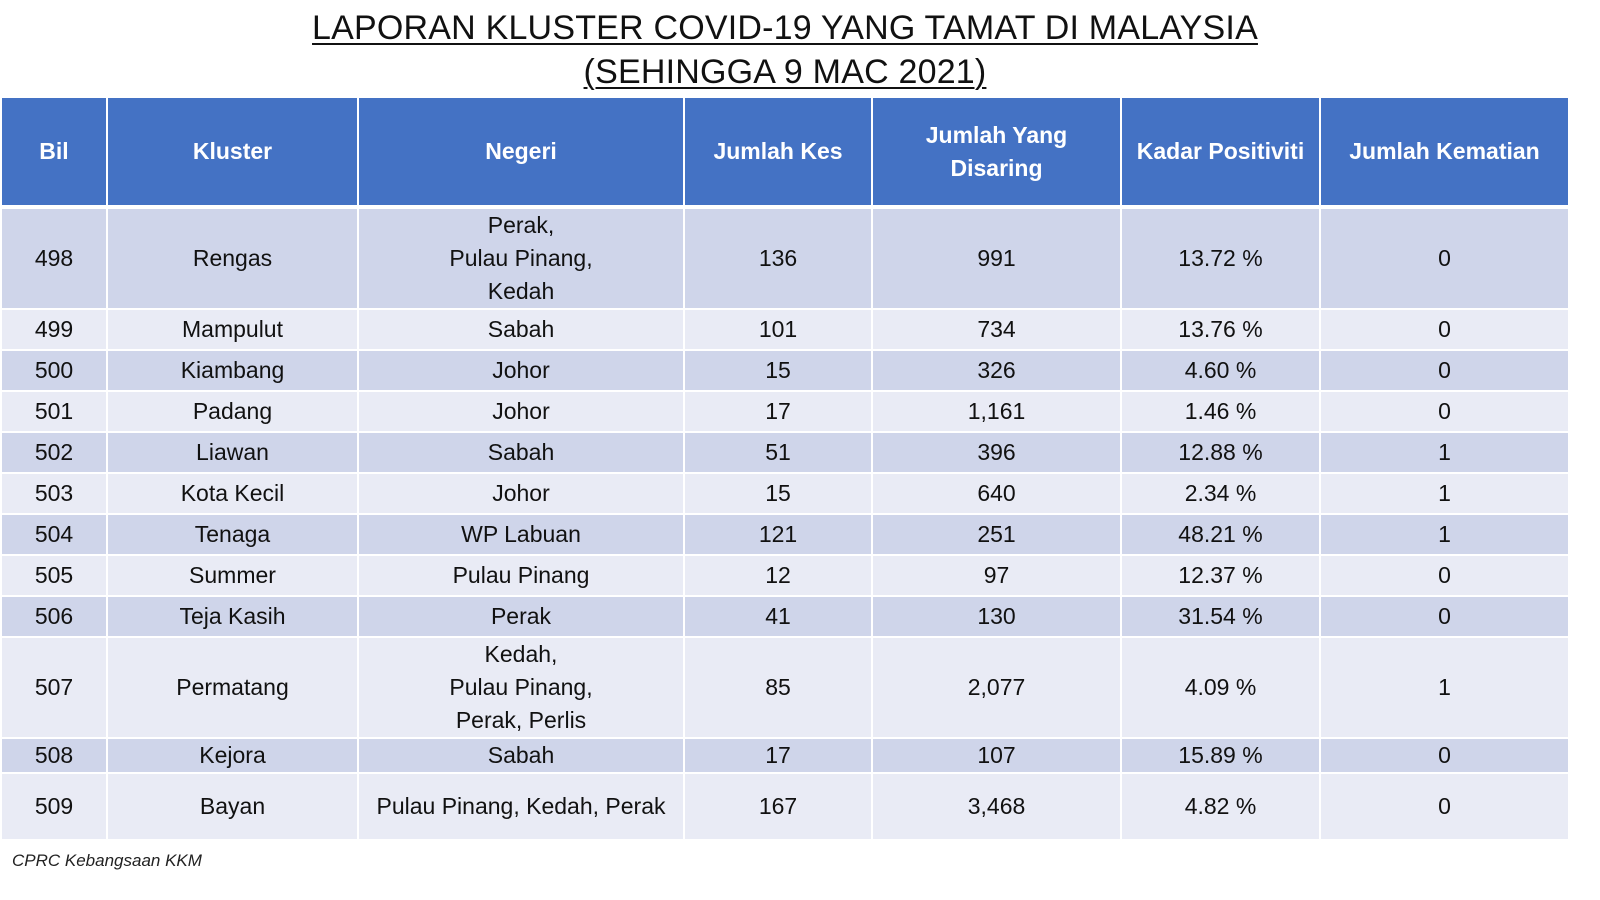  What do you see at coordinates (54, 452) in the screenshot?
I see `cell-bil: 502` at bounding box center [54, 452].